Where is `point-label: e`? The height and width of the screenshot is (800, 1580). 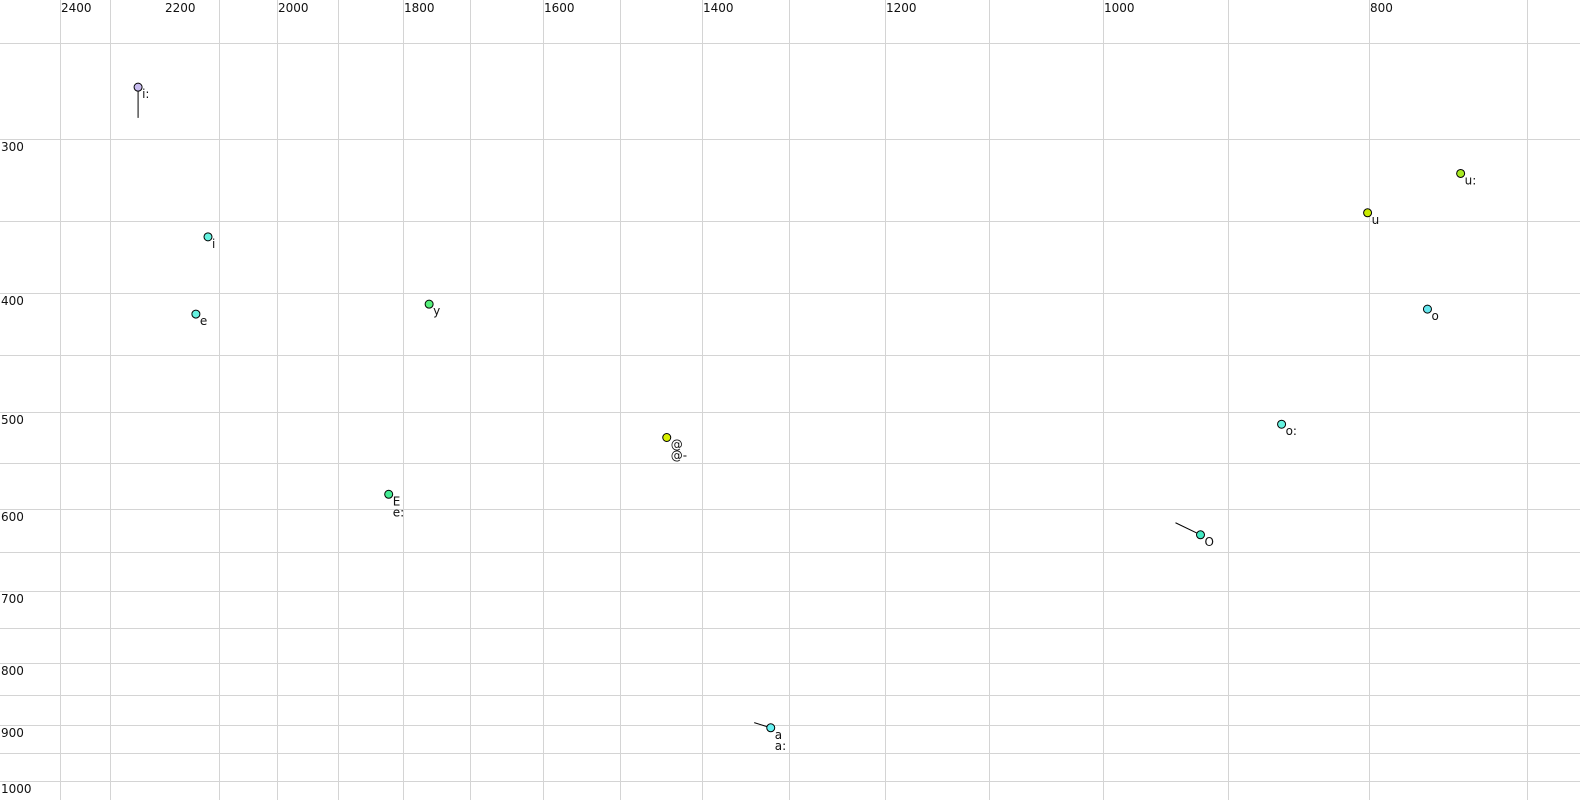 point-label: e is located at coordinates (203, 321).